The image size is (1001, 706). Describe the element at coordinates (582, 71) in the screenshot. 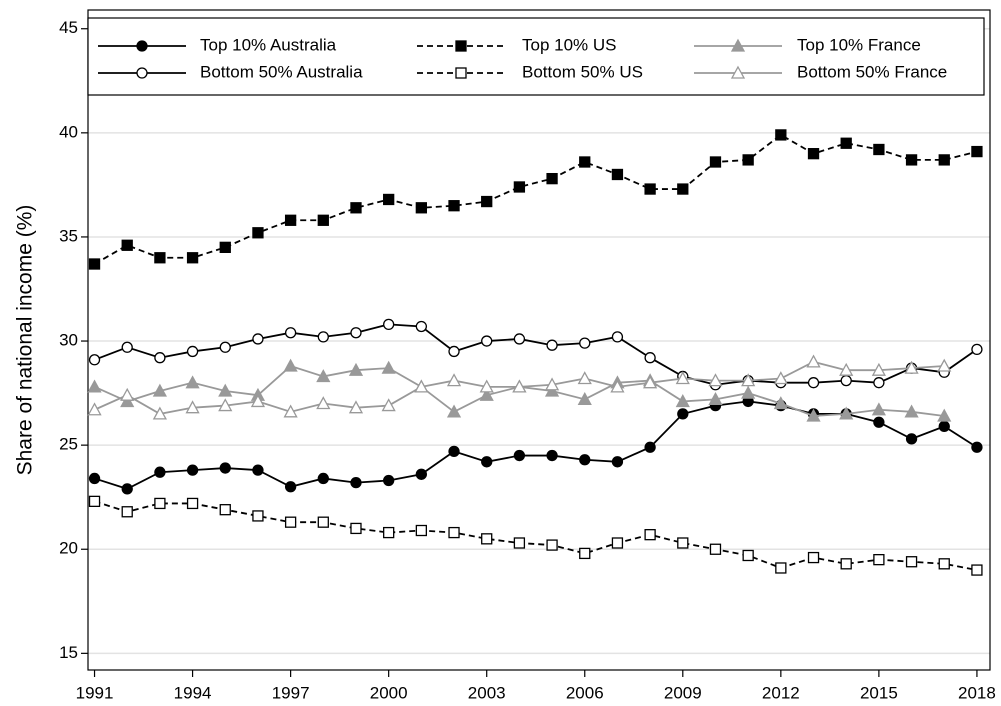

I see `legend-label: Bottom 50% US` at that location.